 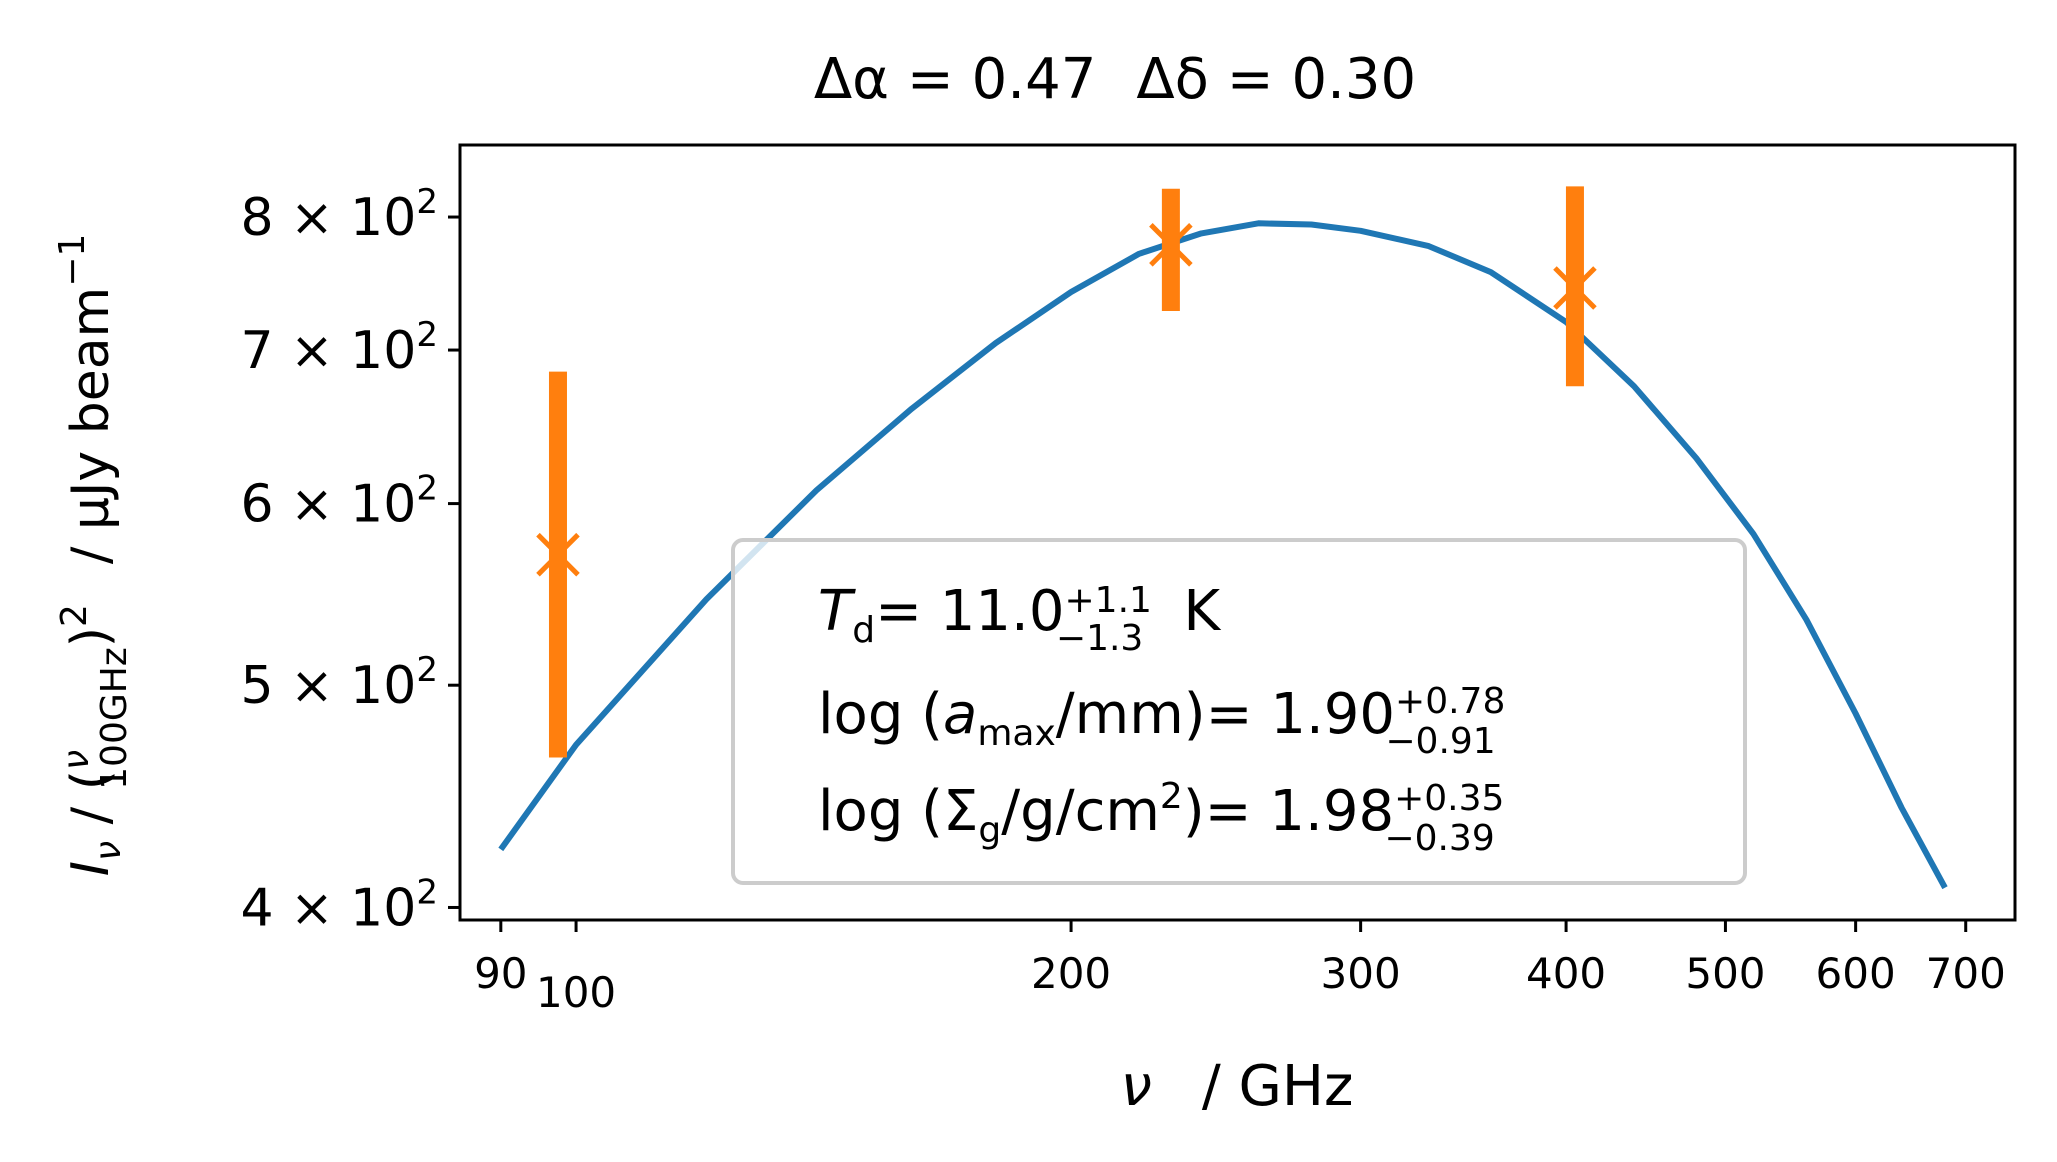 What do you see at coordinates (339, 502) in the screenshot?
I see `y-tick-label: 6 × 10²` at bounding box center [339, 502].